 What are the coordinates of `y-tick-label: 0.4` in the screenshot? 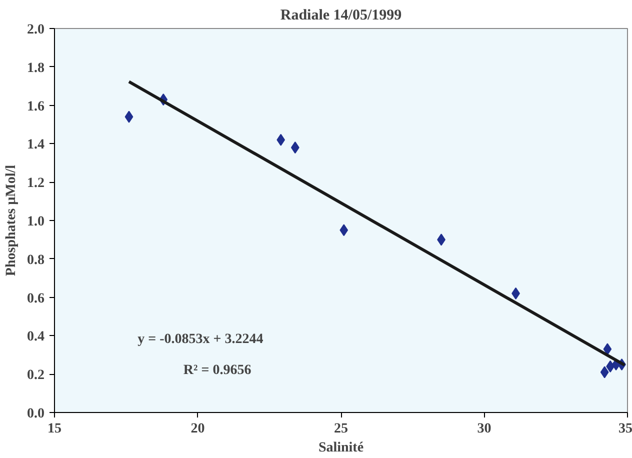 It's located at (35, 337).